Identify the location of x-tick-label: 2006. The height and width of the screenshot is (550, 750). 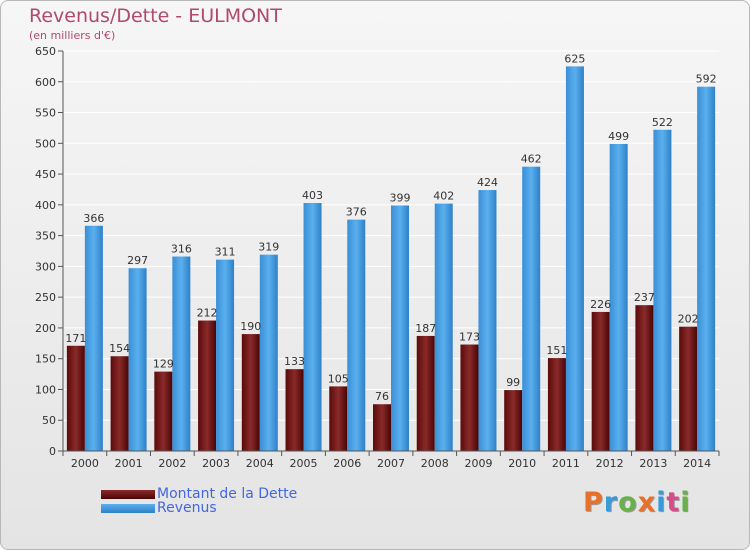
(347, 463).